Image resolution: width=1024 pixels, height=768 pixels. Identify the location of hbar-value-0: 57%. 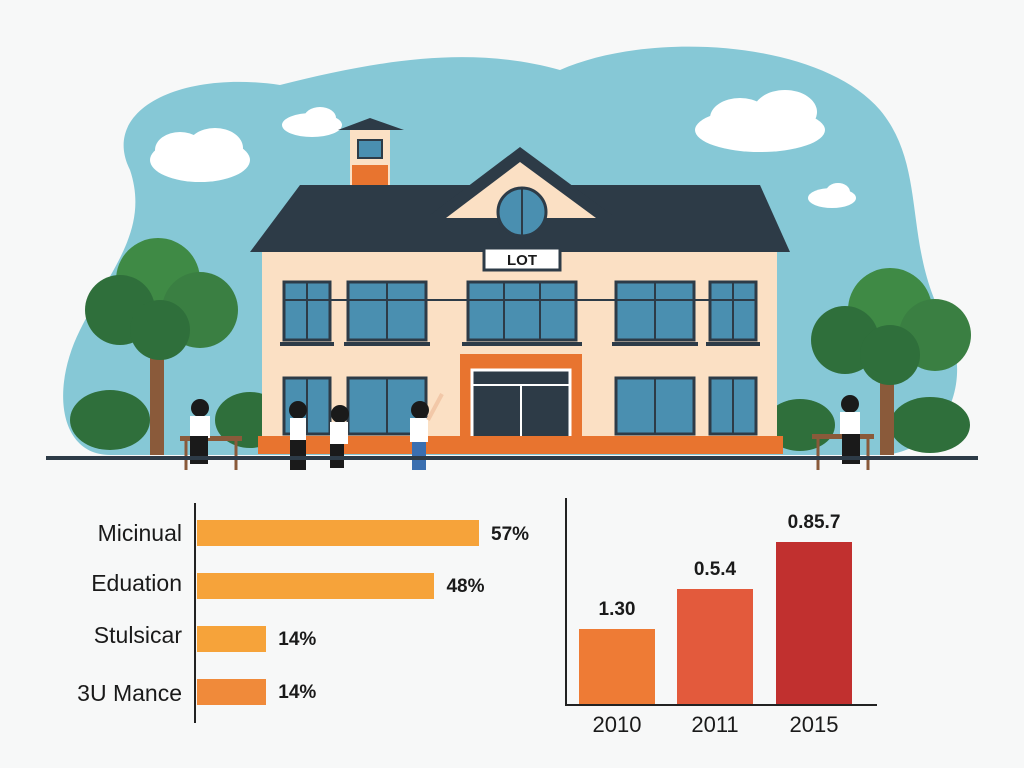
(510, 534).